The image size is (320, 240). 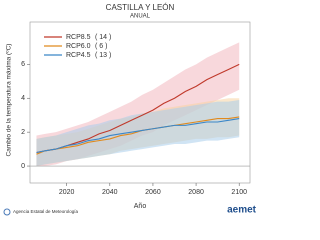 I want to click on x-tick-label: 2020, so click(x=67, y=192).